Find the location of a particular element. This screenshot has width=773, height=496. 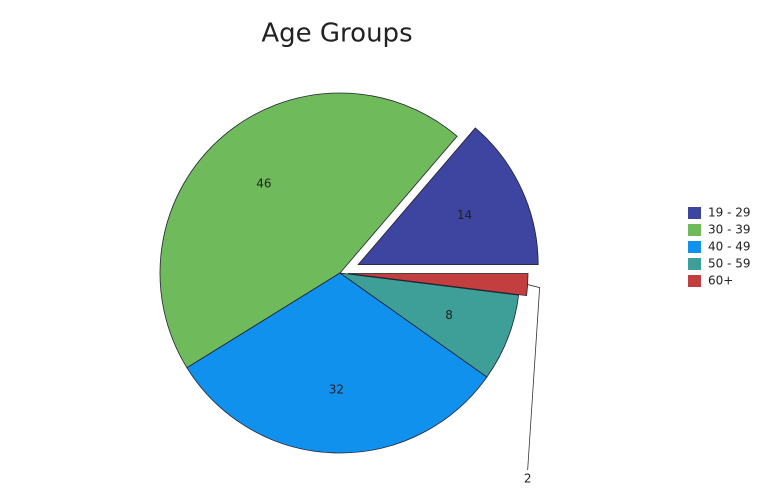

data-label: 32 is located at coordinates (336, 389).